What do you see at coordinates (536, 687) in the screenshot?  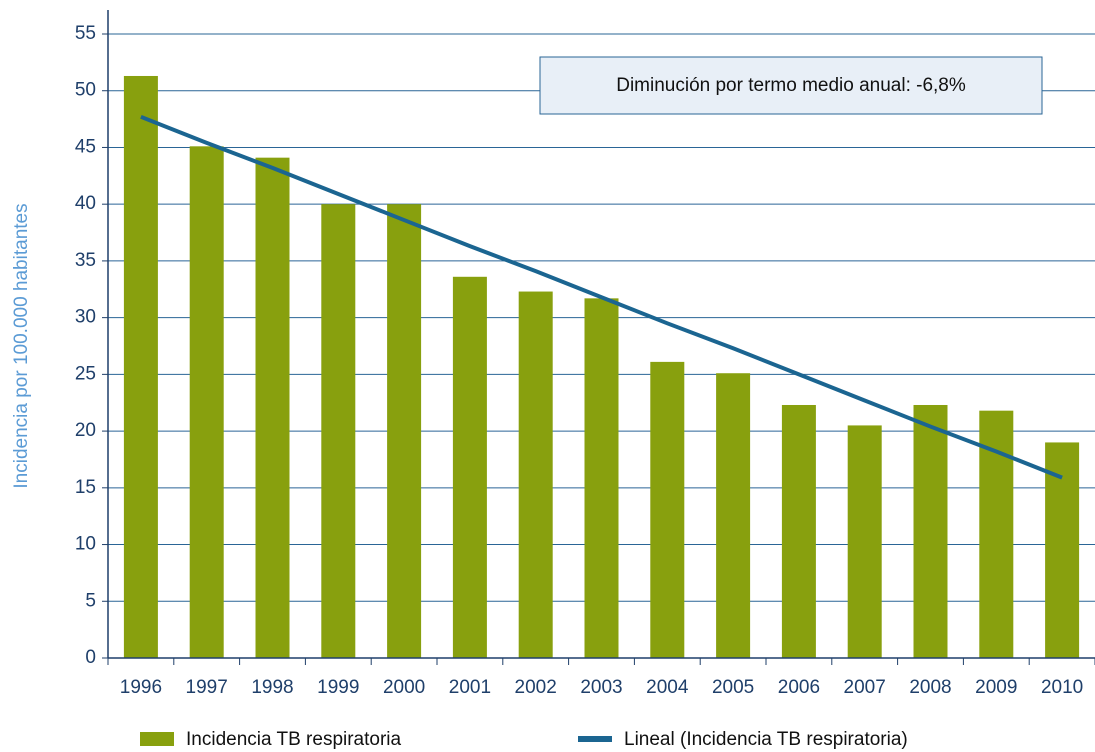 I see `x-tick-label: 2002` at bounding box center [536, 687].